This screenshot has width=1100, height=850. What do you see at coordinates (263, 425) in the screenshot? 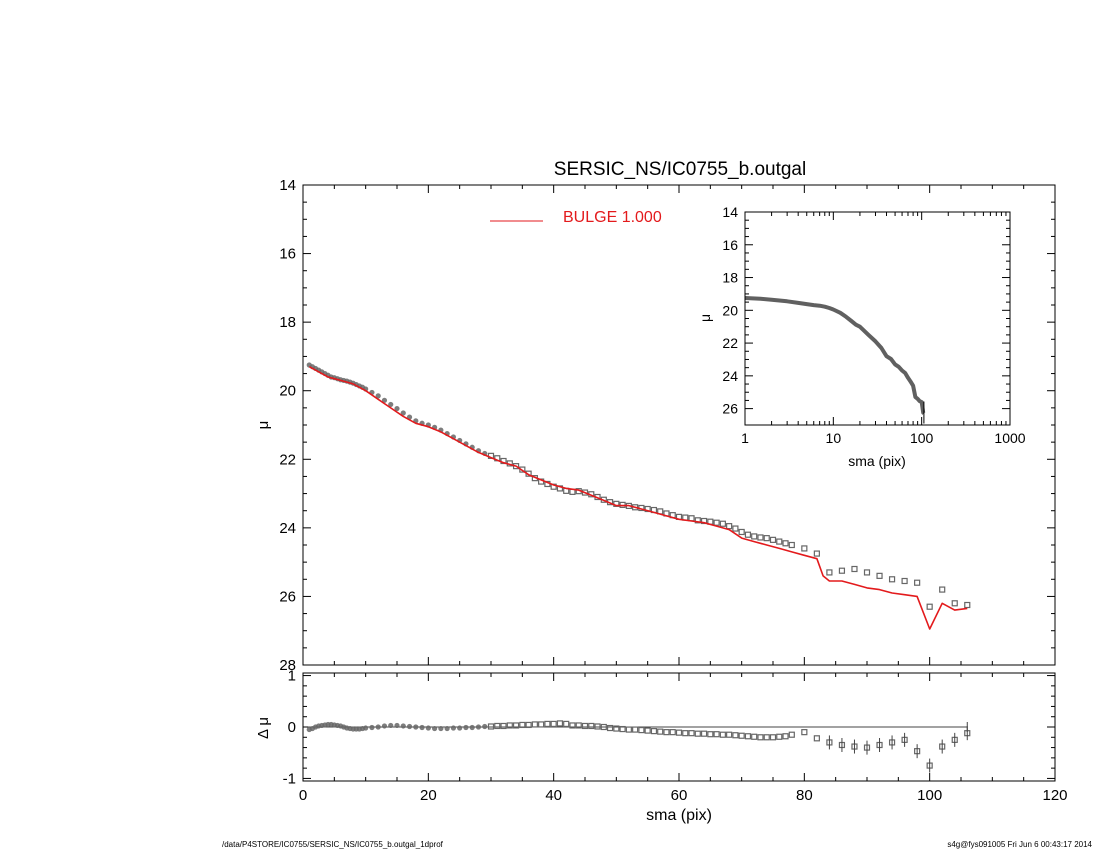
I see `main-y-axis-label: μ` at bounding box center [263, 425].